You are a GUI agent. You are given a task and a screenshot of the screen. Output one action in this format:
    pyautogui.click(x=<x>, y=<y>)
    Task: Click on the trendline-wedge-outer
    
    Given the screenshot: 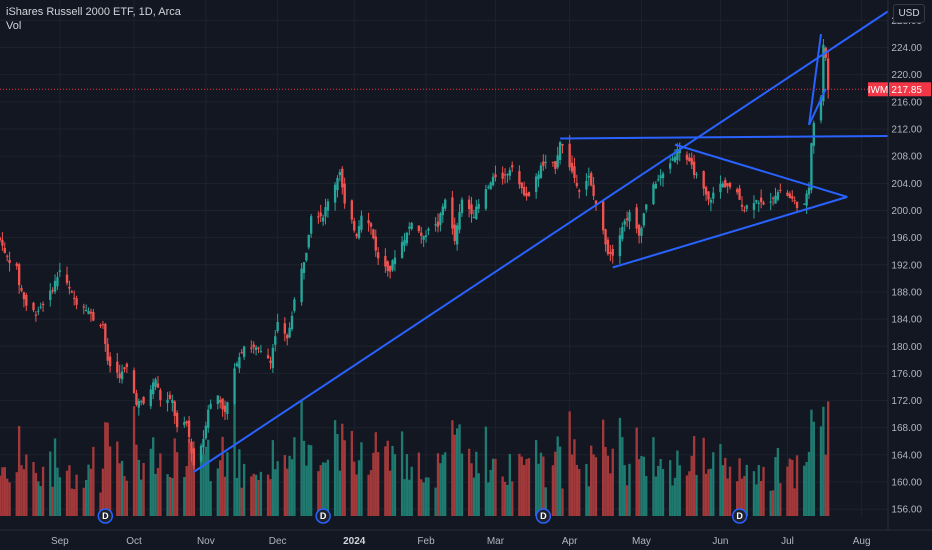 What is the action you would take?
    pyautogui.click(x=815, y=79)
    